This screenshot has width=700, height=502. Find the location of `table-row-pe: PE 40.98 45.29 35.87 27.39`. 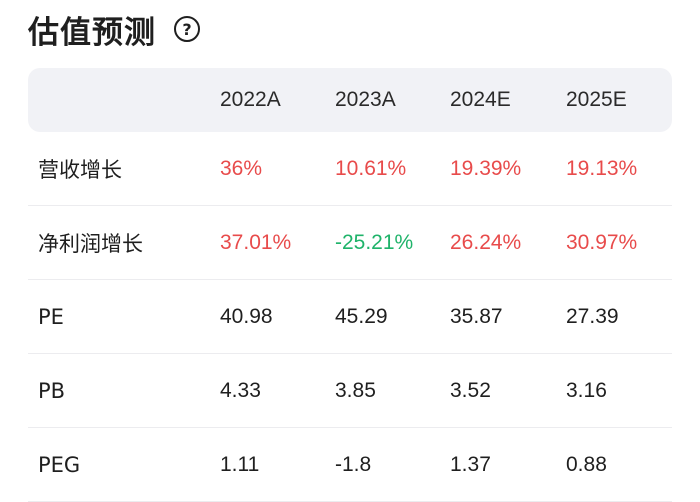

table-row-pe: PE 40.98 45.29 35.87 27.39 is located at coordinates (350, 317).